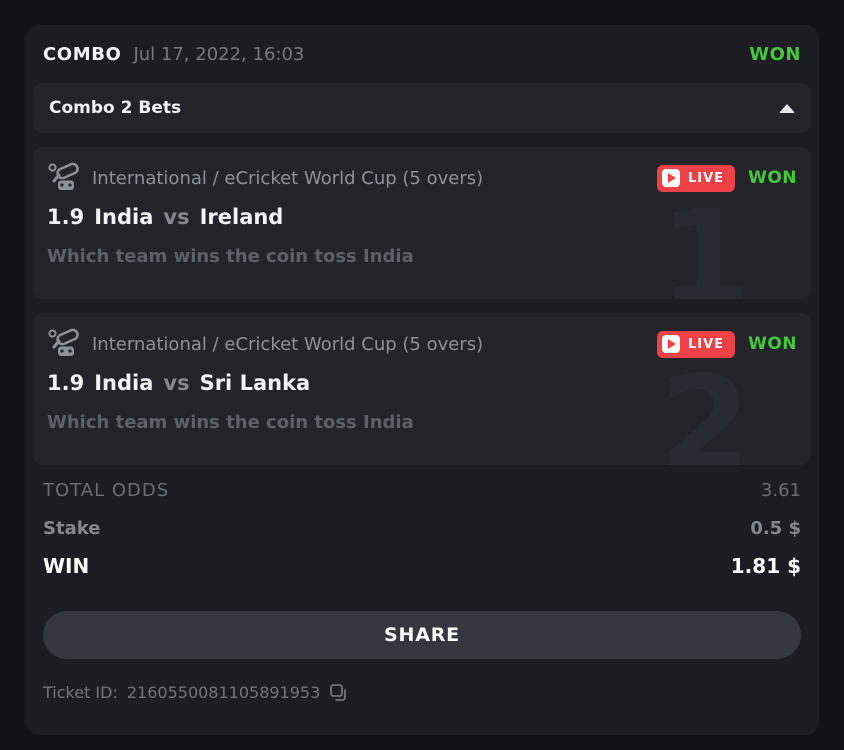  What do you see at coordinates (115, 108) in the screenshot?
I see `combo-bets-label: Combo 2 Bets` at bounding box center [115, 108].